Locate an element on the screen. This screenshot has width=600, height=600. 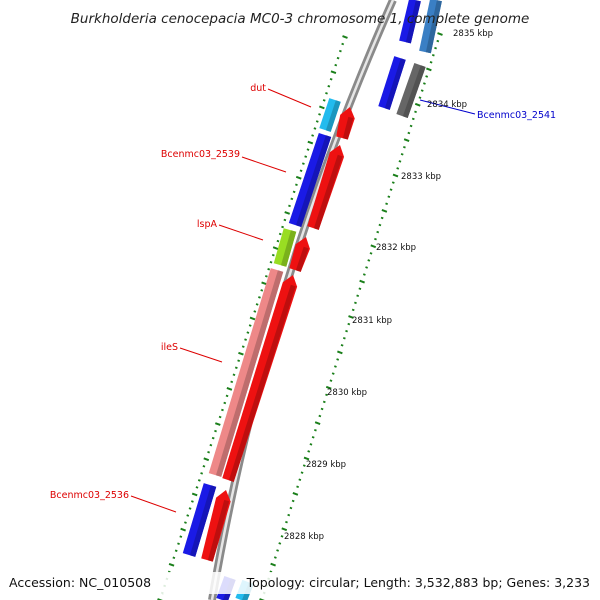
gene-bcenmc03-2536-reverse is located at coordinates (199, 520).